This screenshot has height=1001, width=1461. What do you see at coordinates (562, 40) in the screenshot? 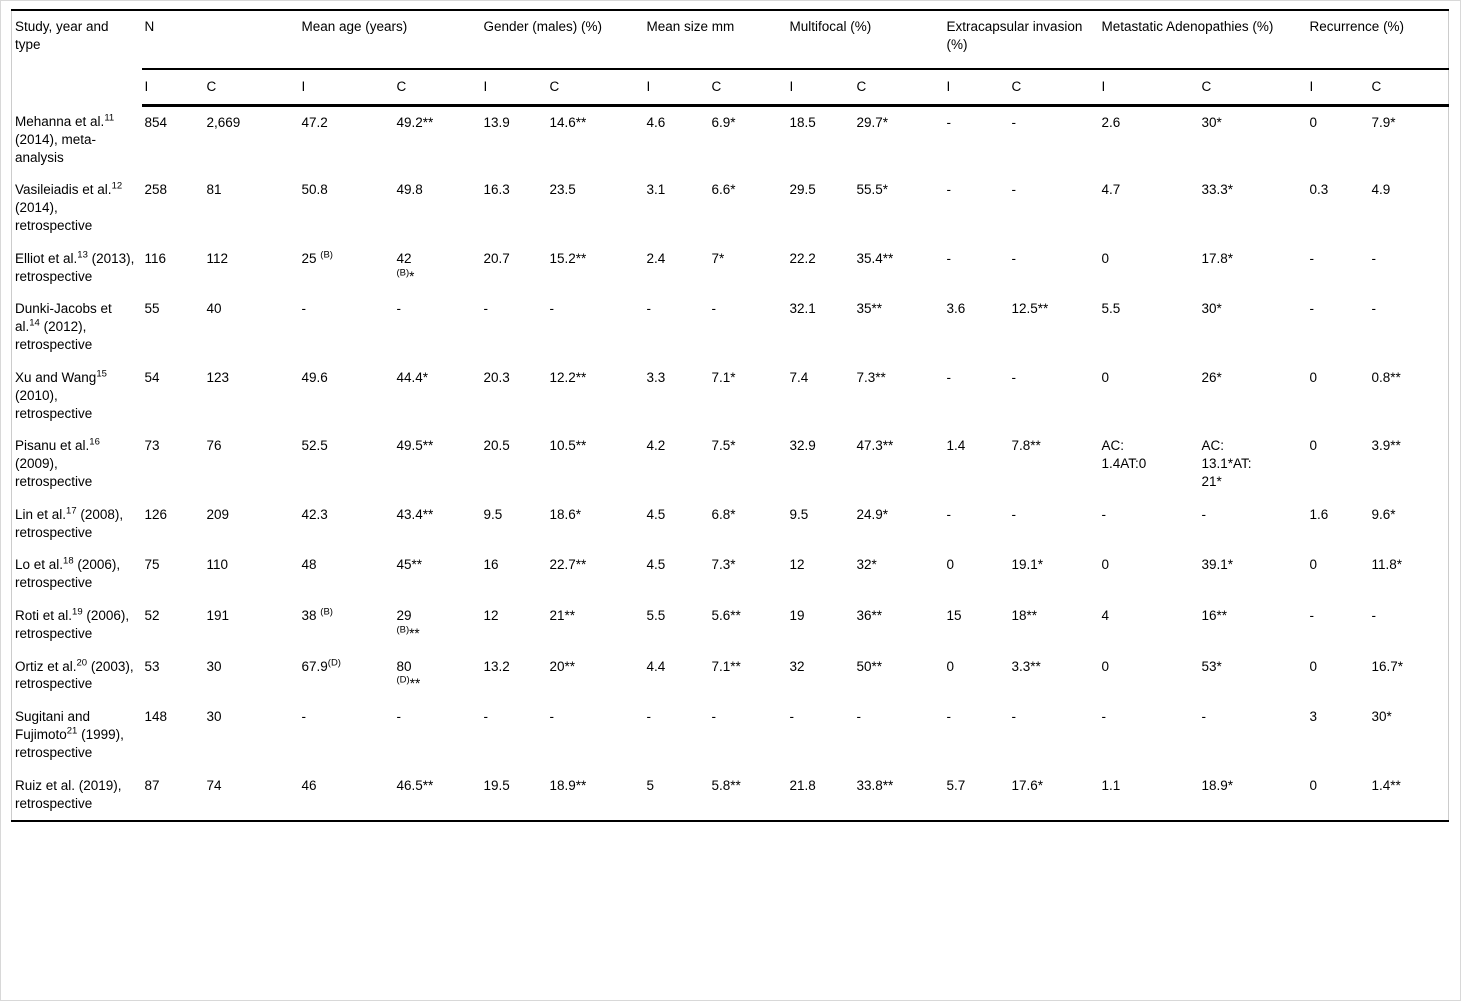
I see `col-group-gender: Gender (males) (%)` at bounding box center [562, 40].